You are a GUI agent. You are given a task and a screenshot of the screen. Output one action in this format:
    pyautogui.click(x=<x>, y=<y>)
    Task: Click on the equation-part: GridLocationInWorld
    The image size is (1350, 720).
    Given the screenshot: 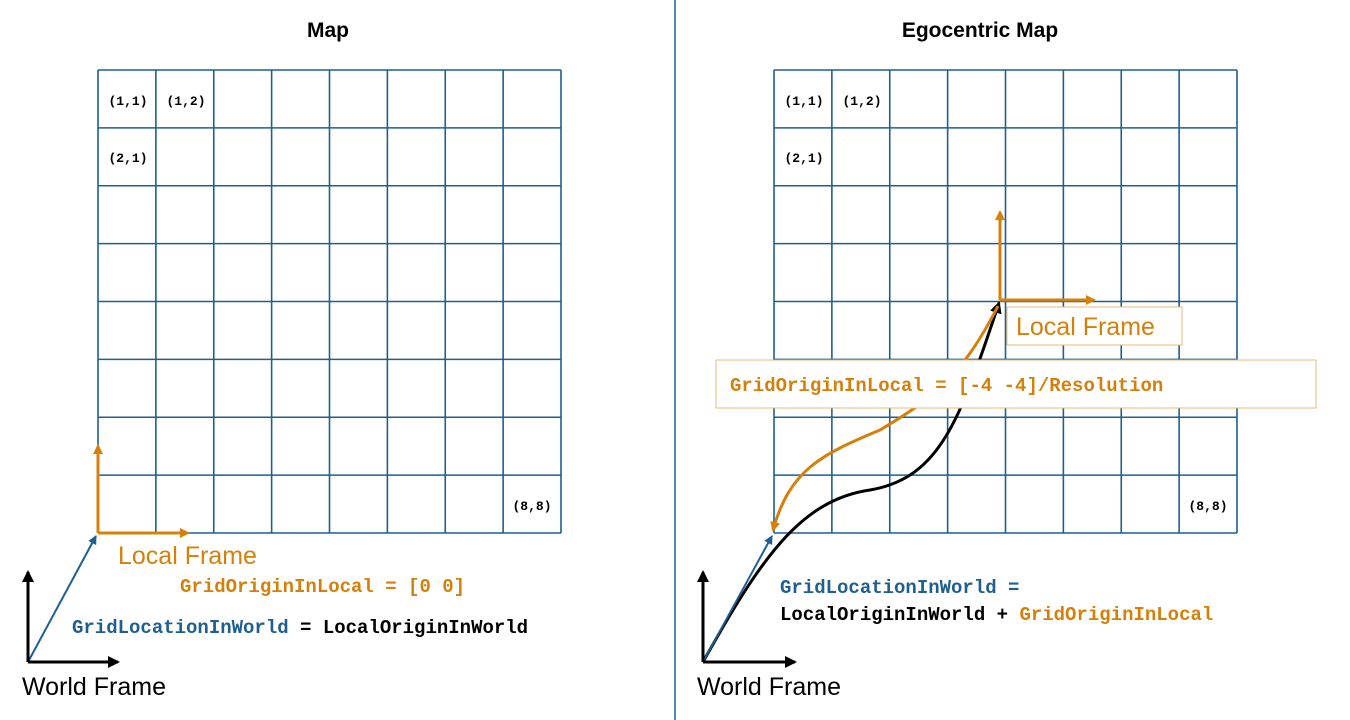 What is the action you would take?
    pyautogui.click(x=180, y=628)
    